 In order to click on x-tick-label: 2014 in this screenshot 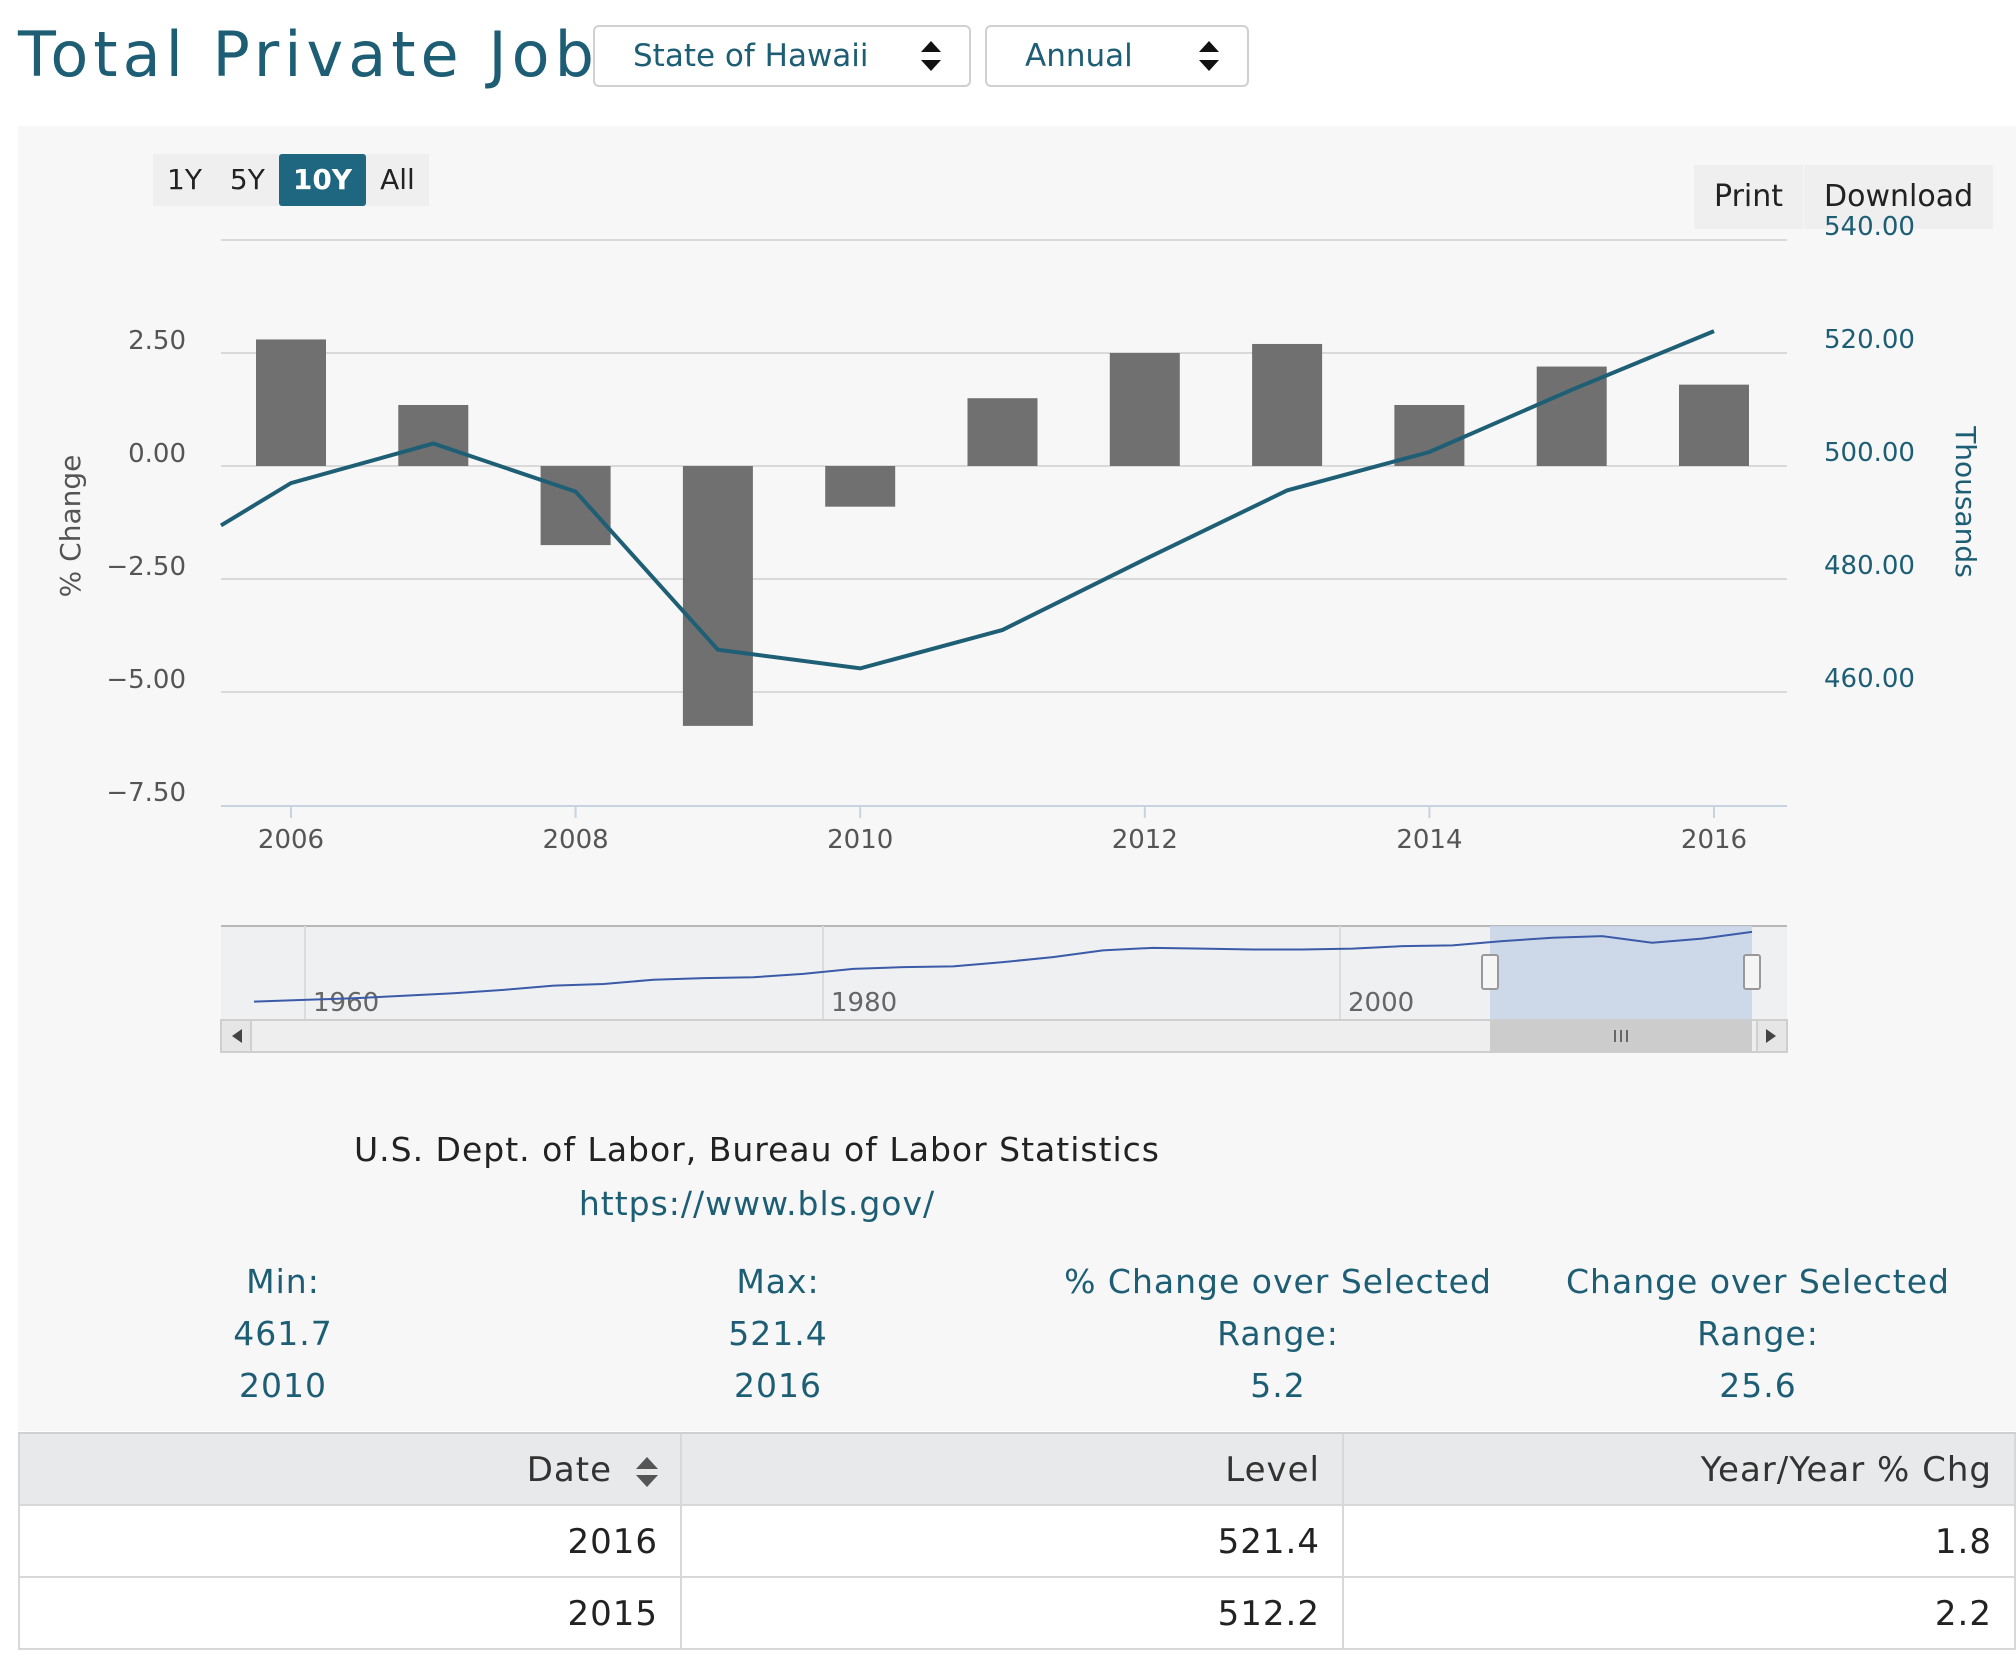, I will do `click(1429, 840)`.